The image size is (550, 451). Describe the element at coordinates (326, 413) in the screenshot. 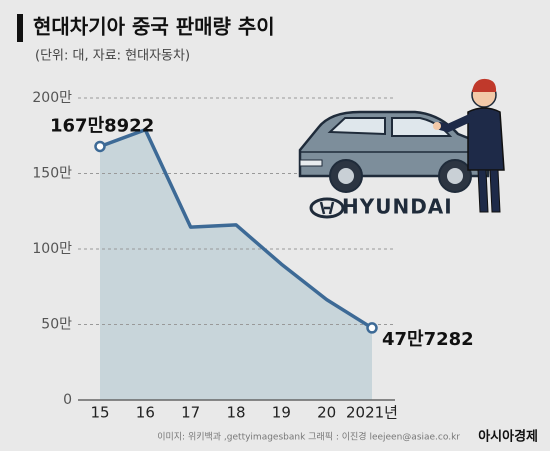

I see `x-tick-label: 20` at that location.